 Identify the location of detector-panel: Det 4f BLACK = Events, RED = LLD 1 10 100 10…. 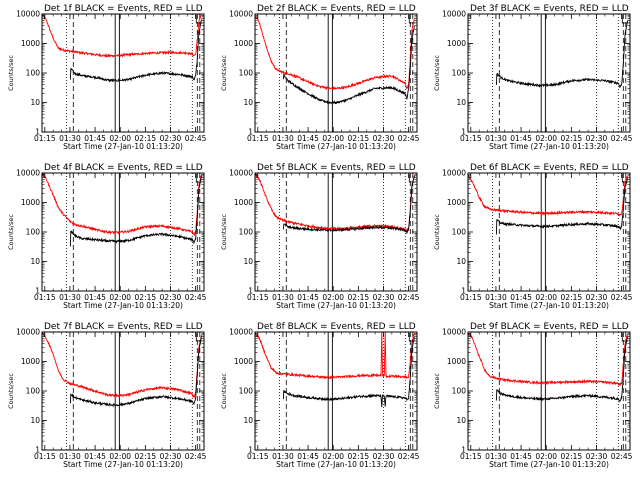
(107, 236).